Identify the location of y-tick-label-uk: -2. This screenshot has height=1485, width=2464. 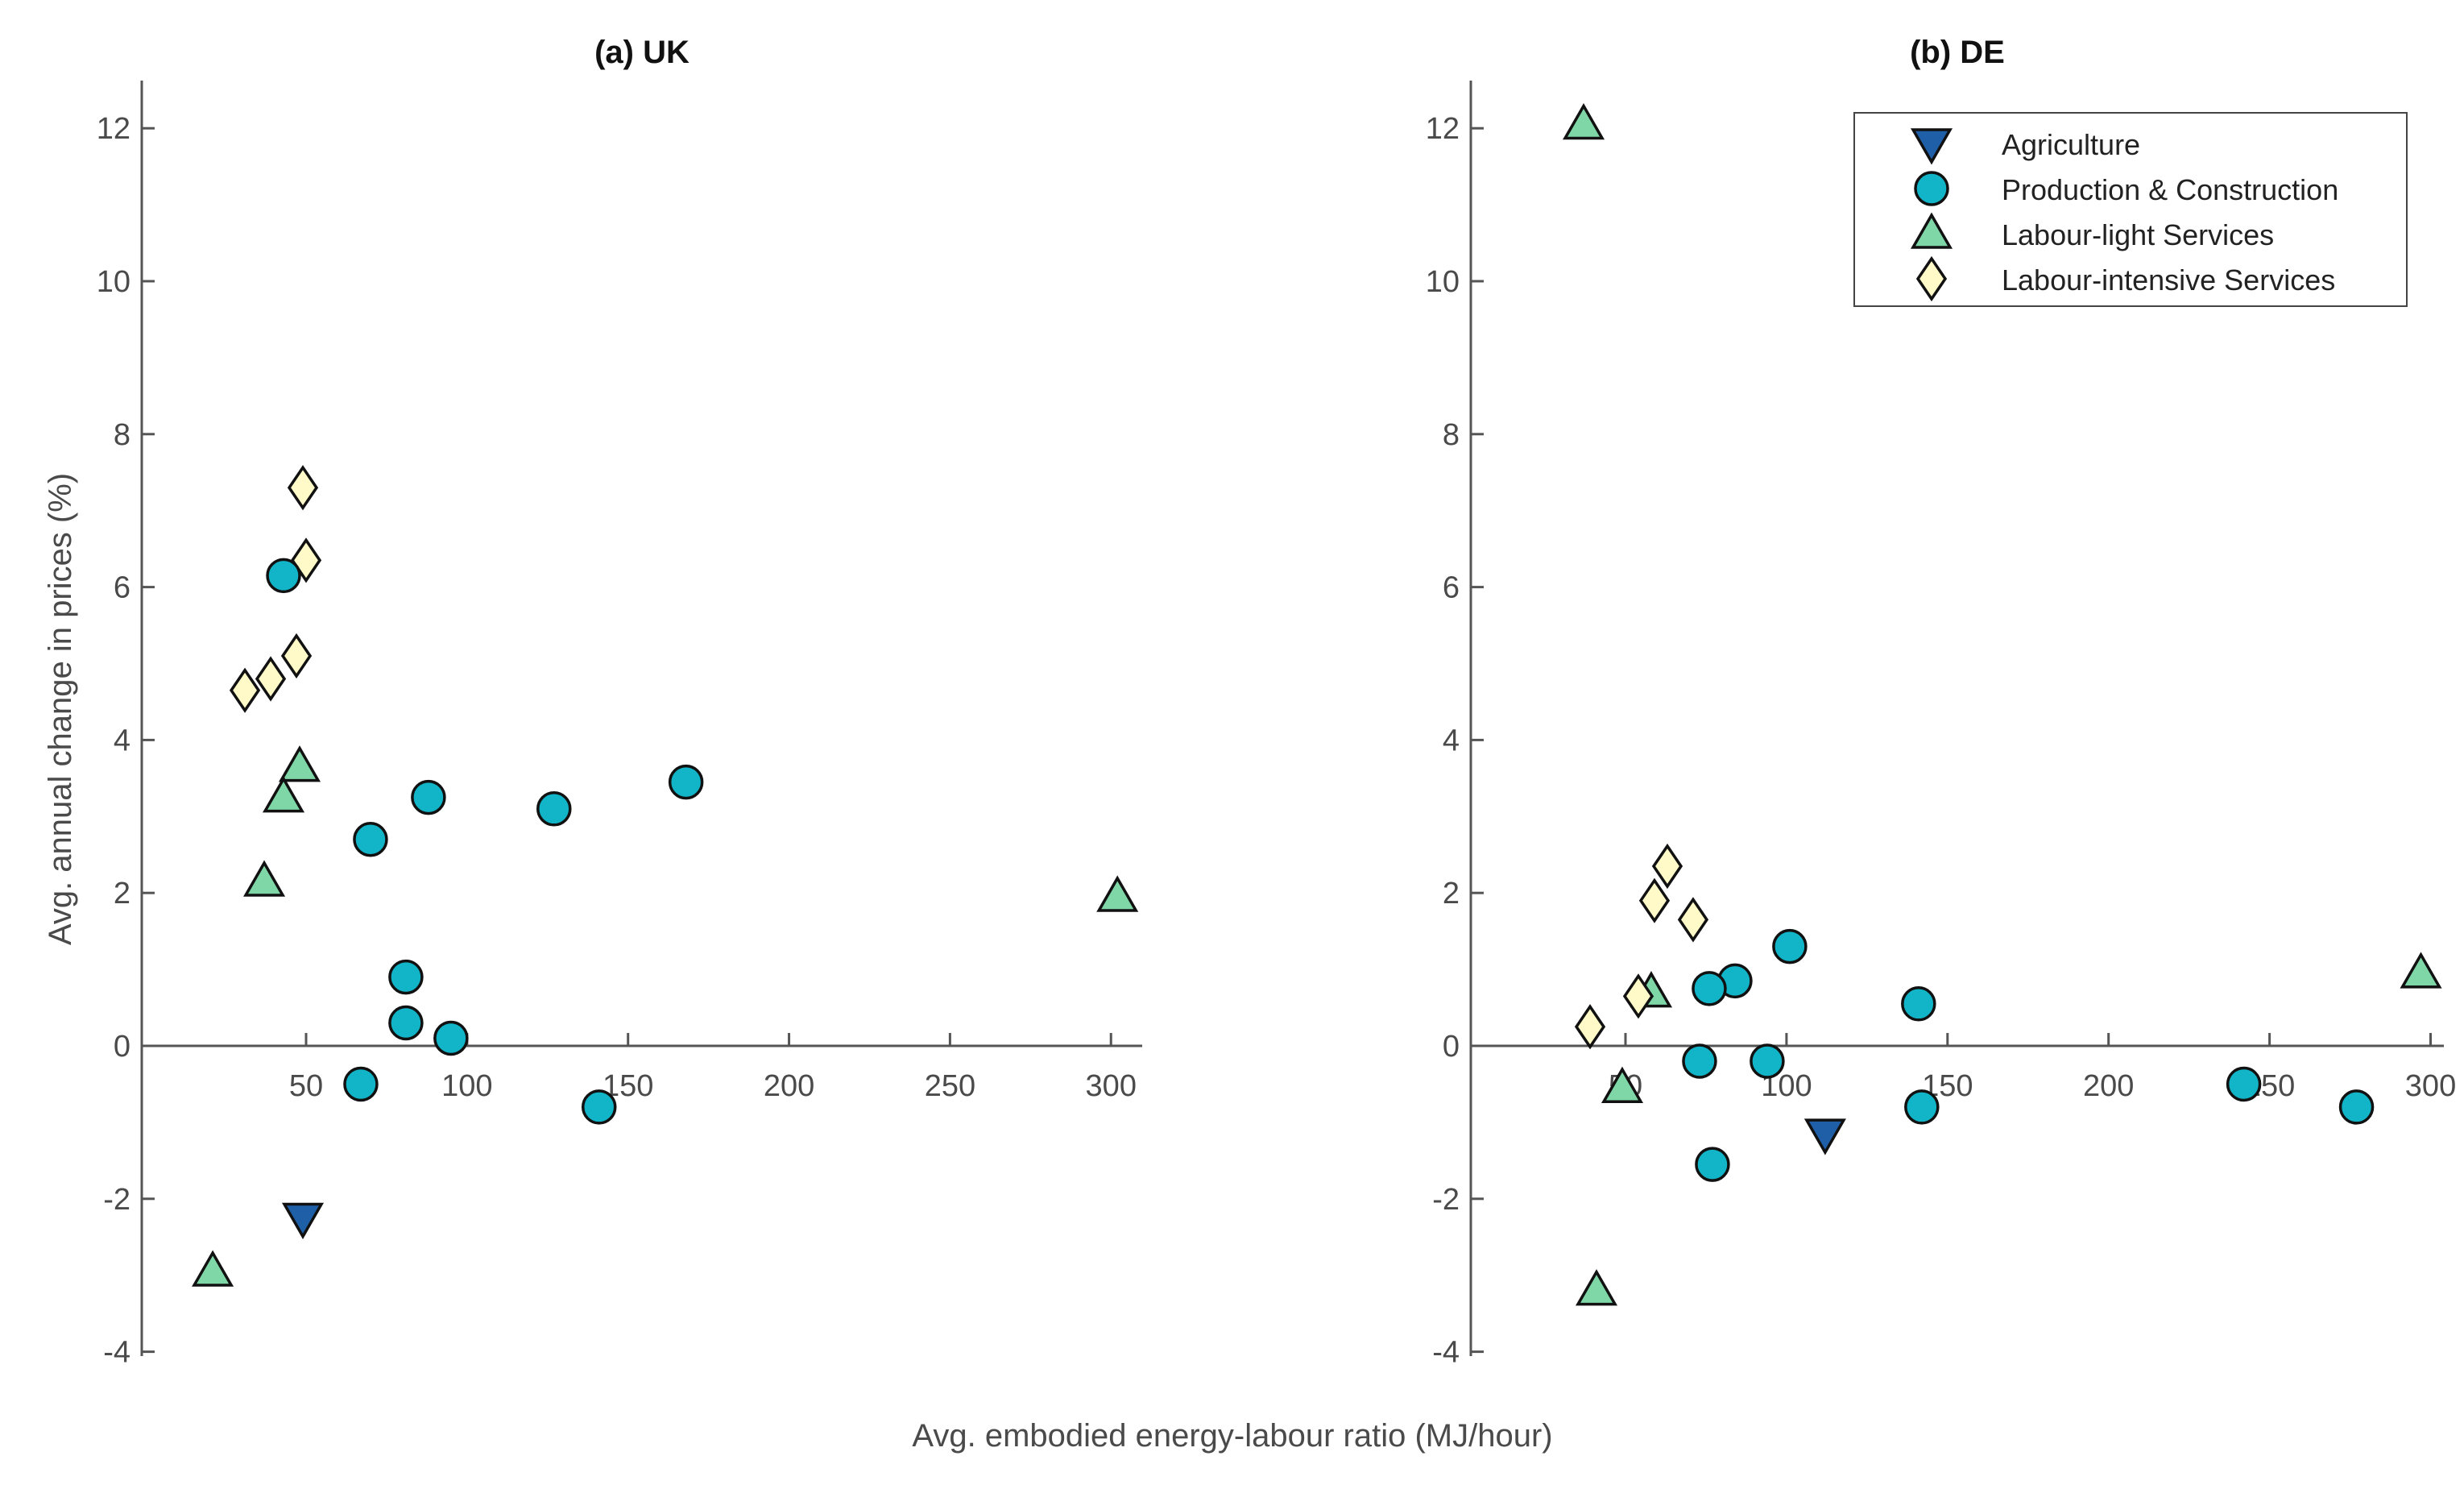
(116, 1200).